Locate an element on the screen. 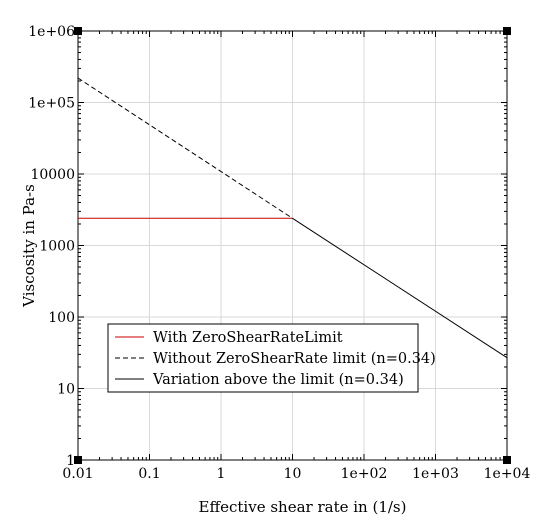 Image resolution: width=539 pixels, height=526 pixels. y-tick-label: 1000 is located at coordinates (57, 247).